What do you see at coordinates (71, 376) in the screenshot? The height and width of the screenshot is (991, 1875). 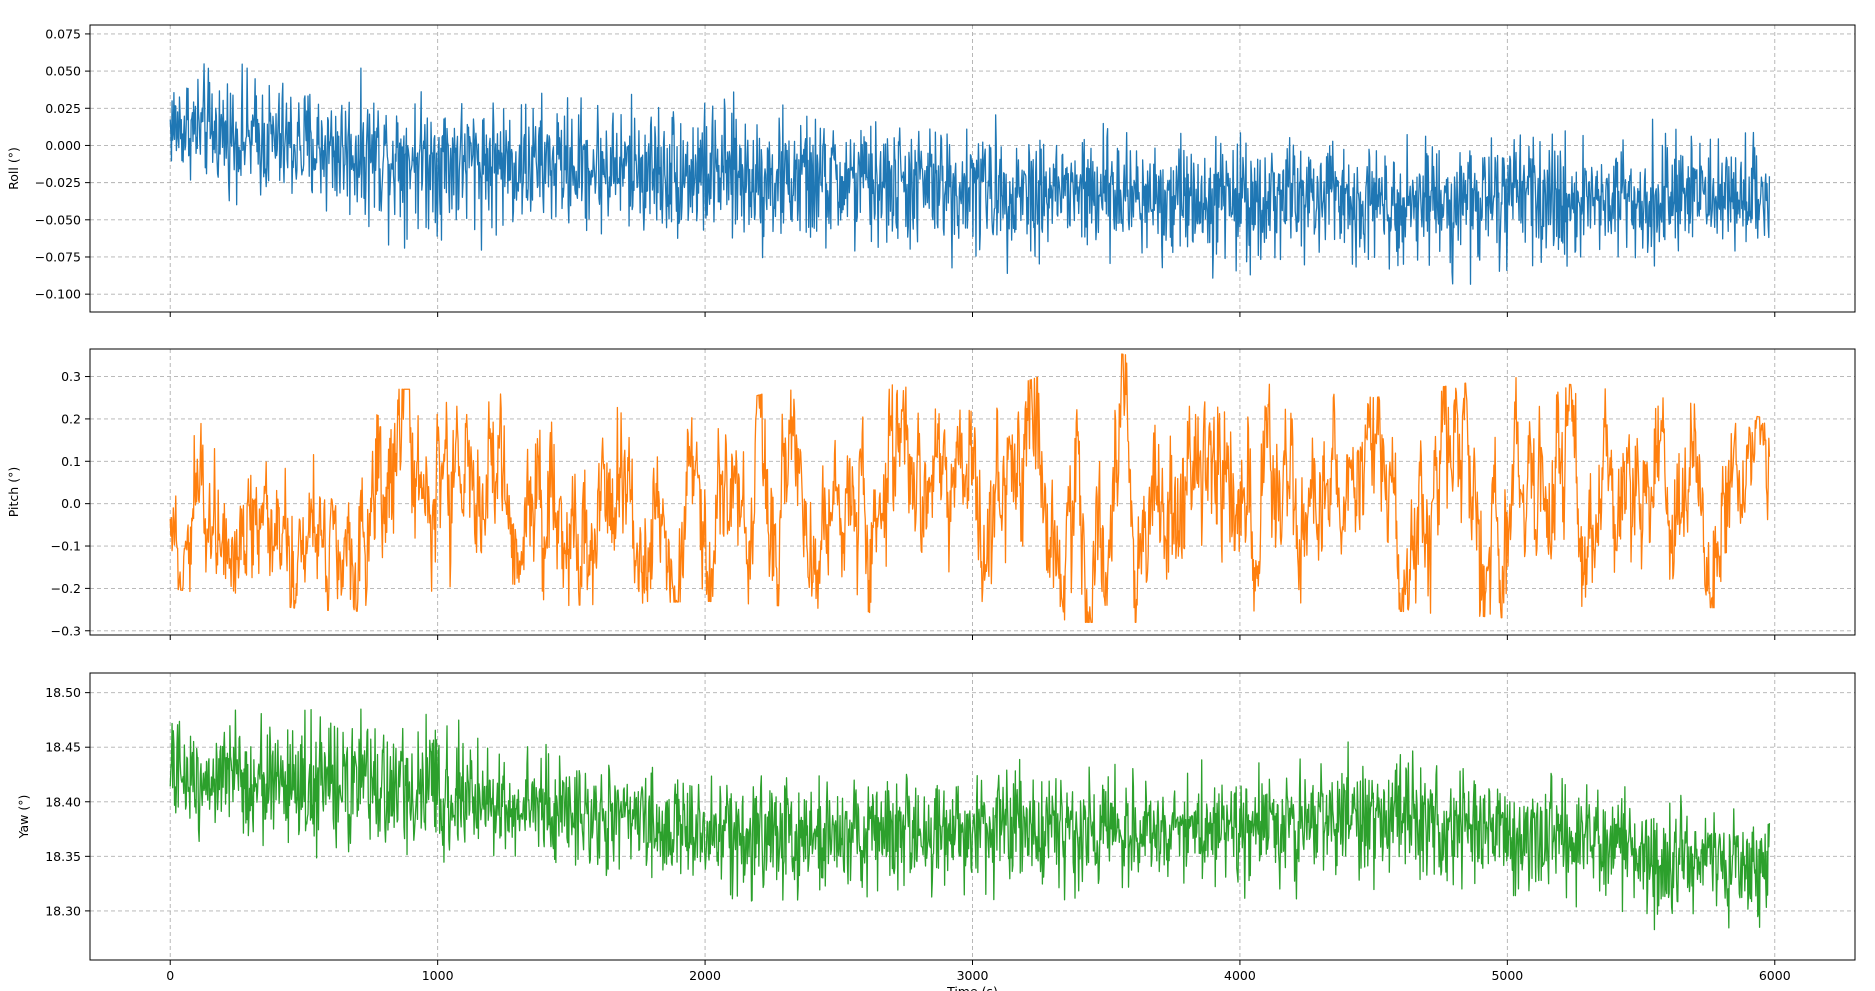 I see `pitch-ytick-label: 0.3` at bounding box center [71, 376].